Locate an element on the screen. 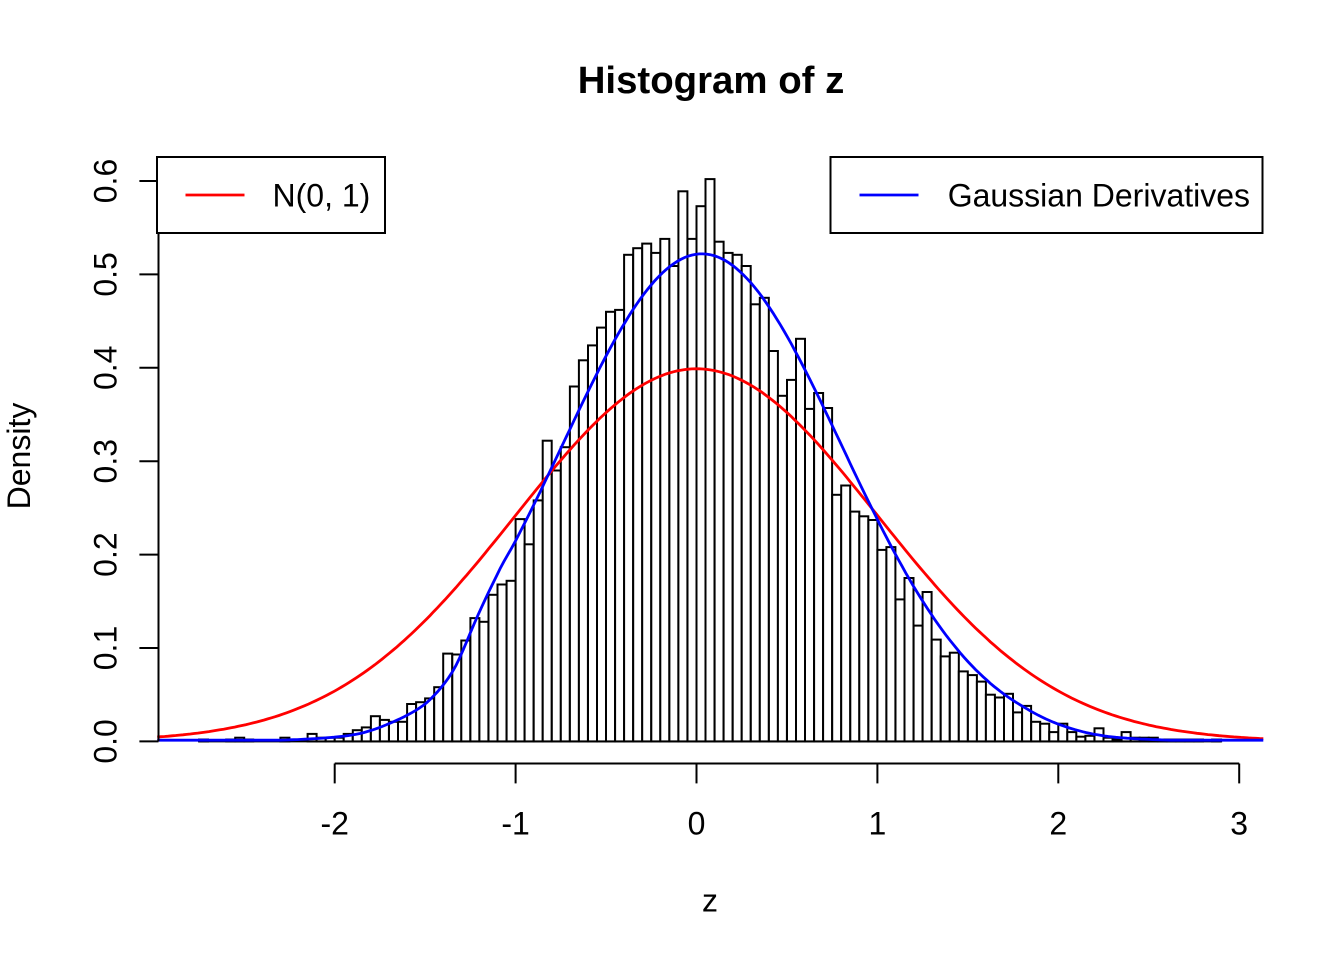  svg-text: z is located at coordinates (710, 900).